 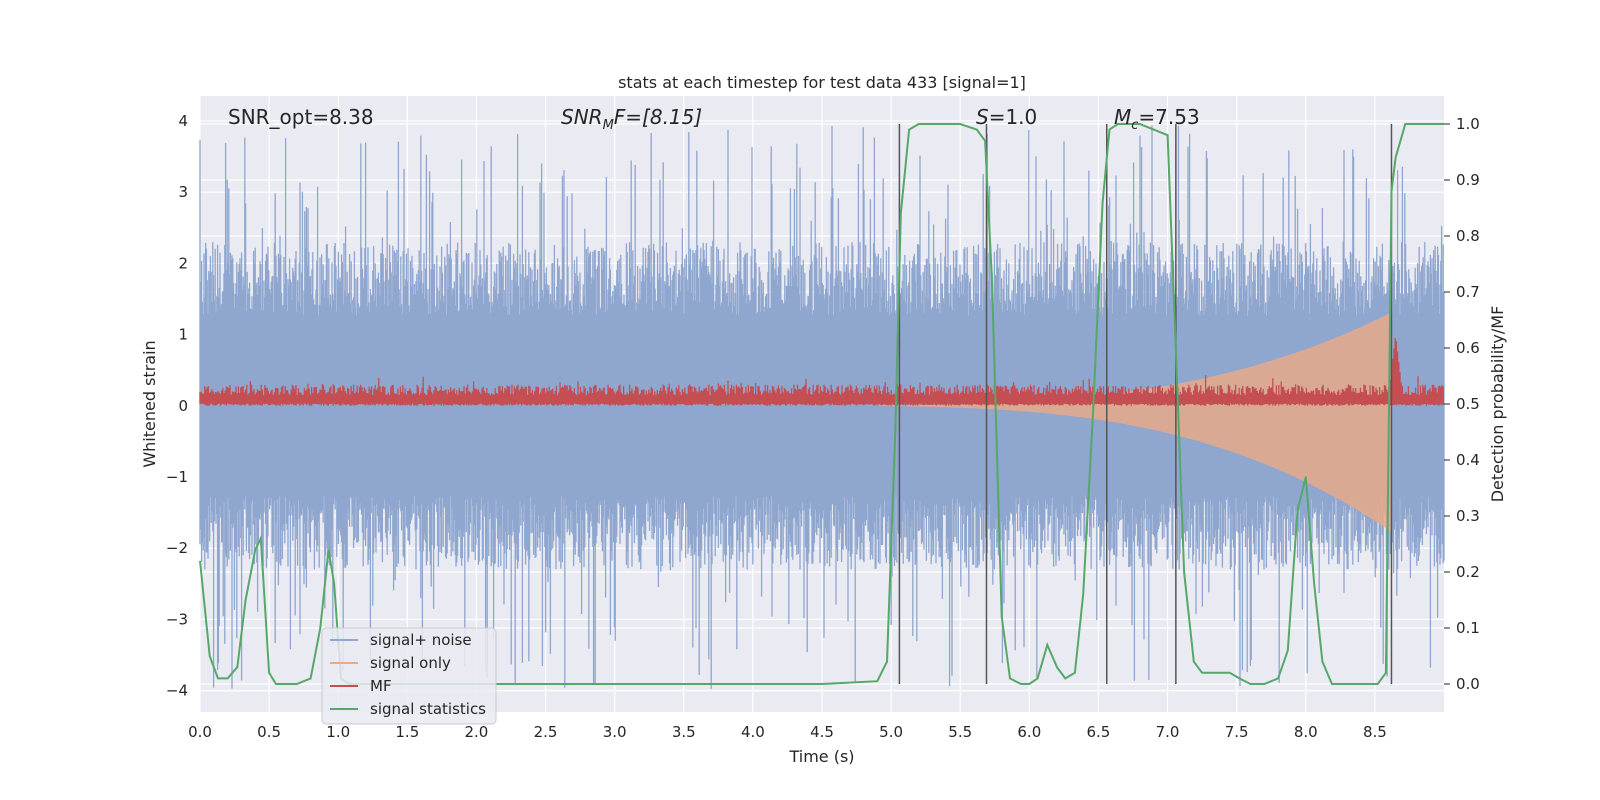 I want to click on left-tick-label: 0, so click(x=183, y=406).